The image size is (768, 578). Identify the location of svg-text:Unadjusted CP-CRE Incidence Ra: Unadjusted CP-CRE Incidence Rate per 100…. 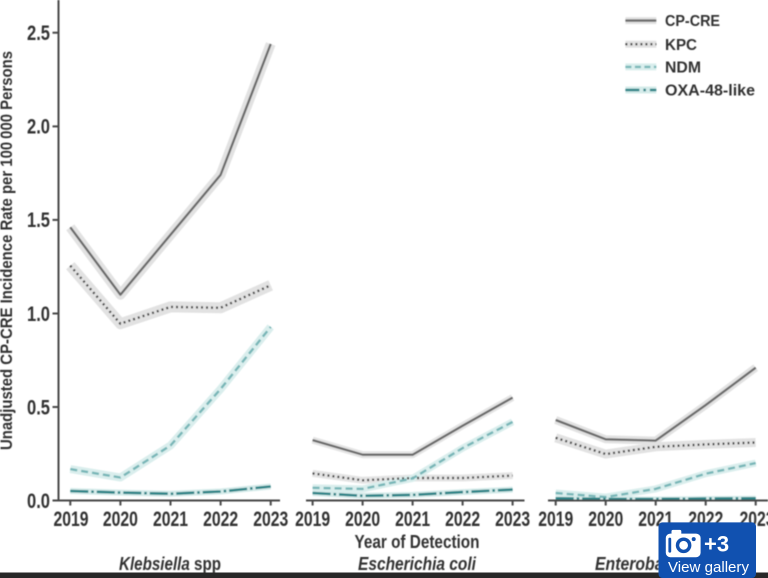
(8, 250).